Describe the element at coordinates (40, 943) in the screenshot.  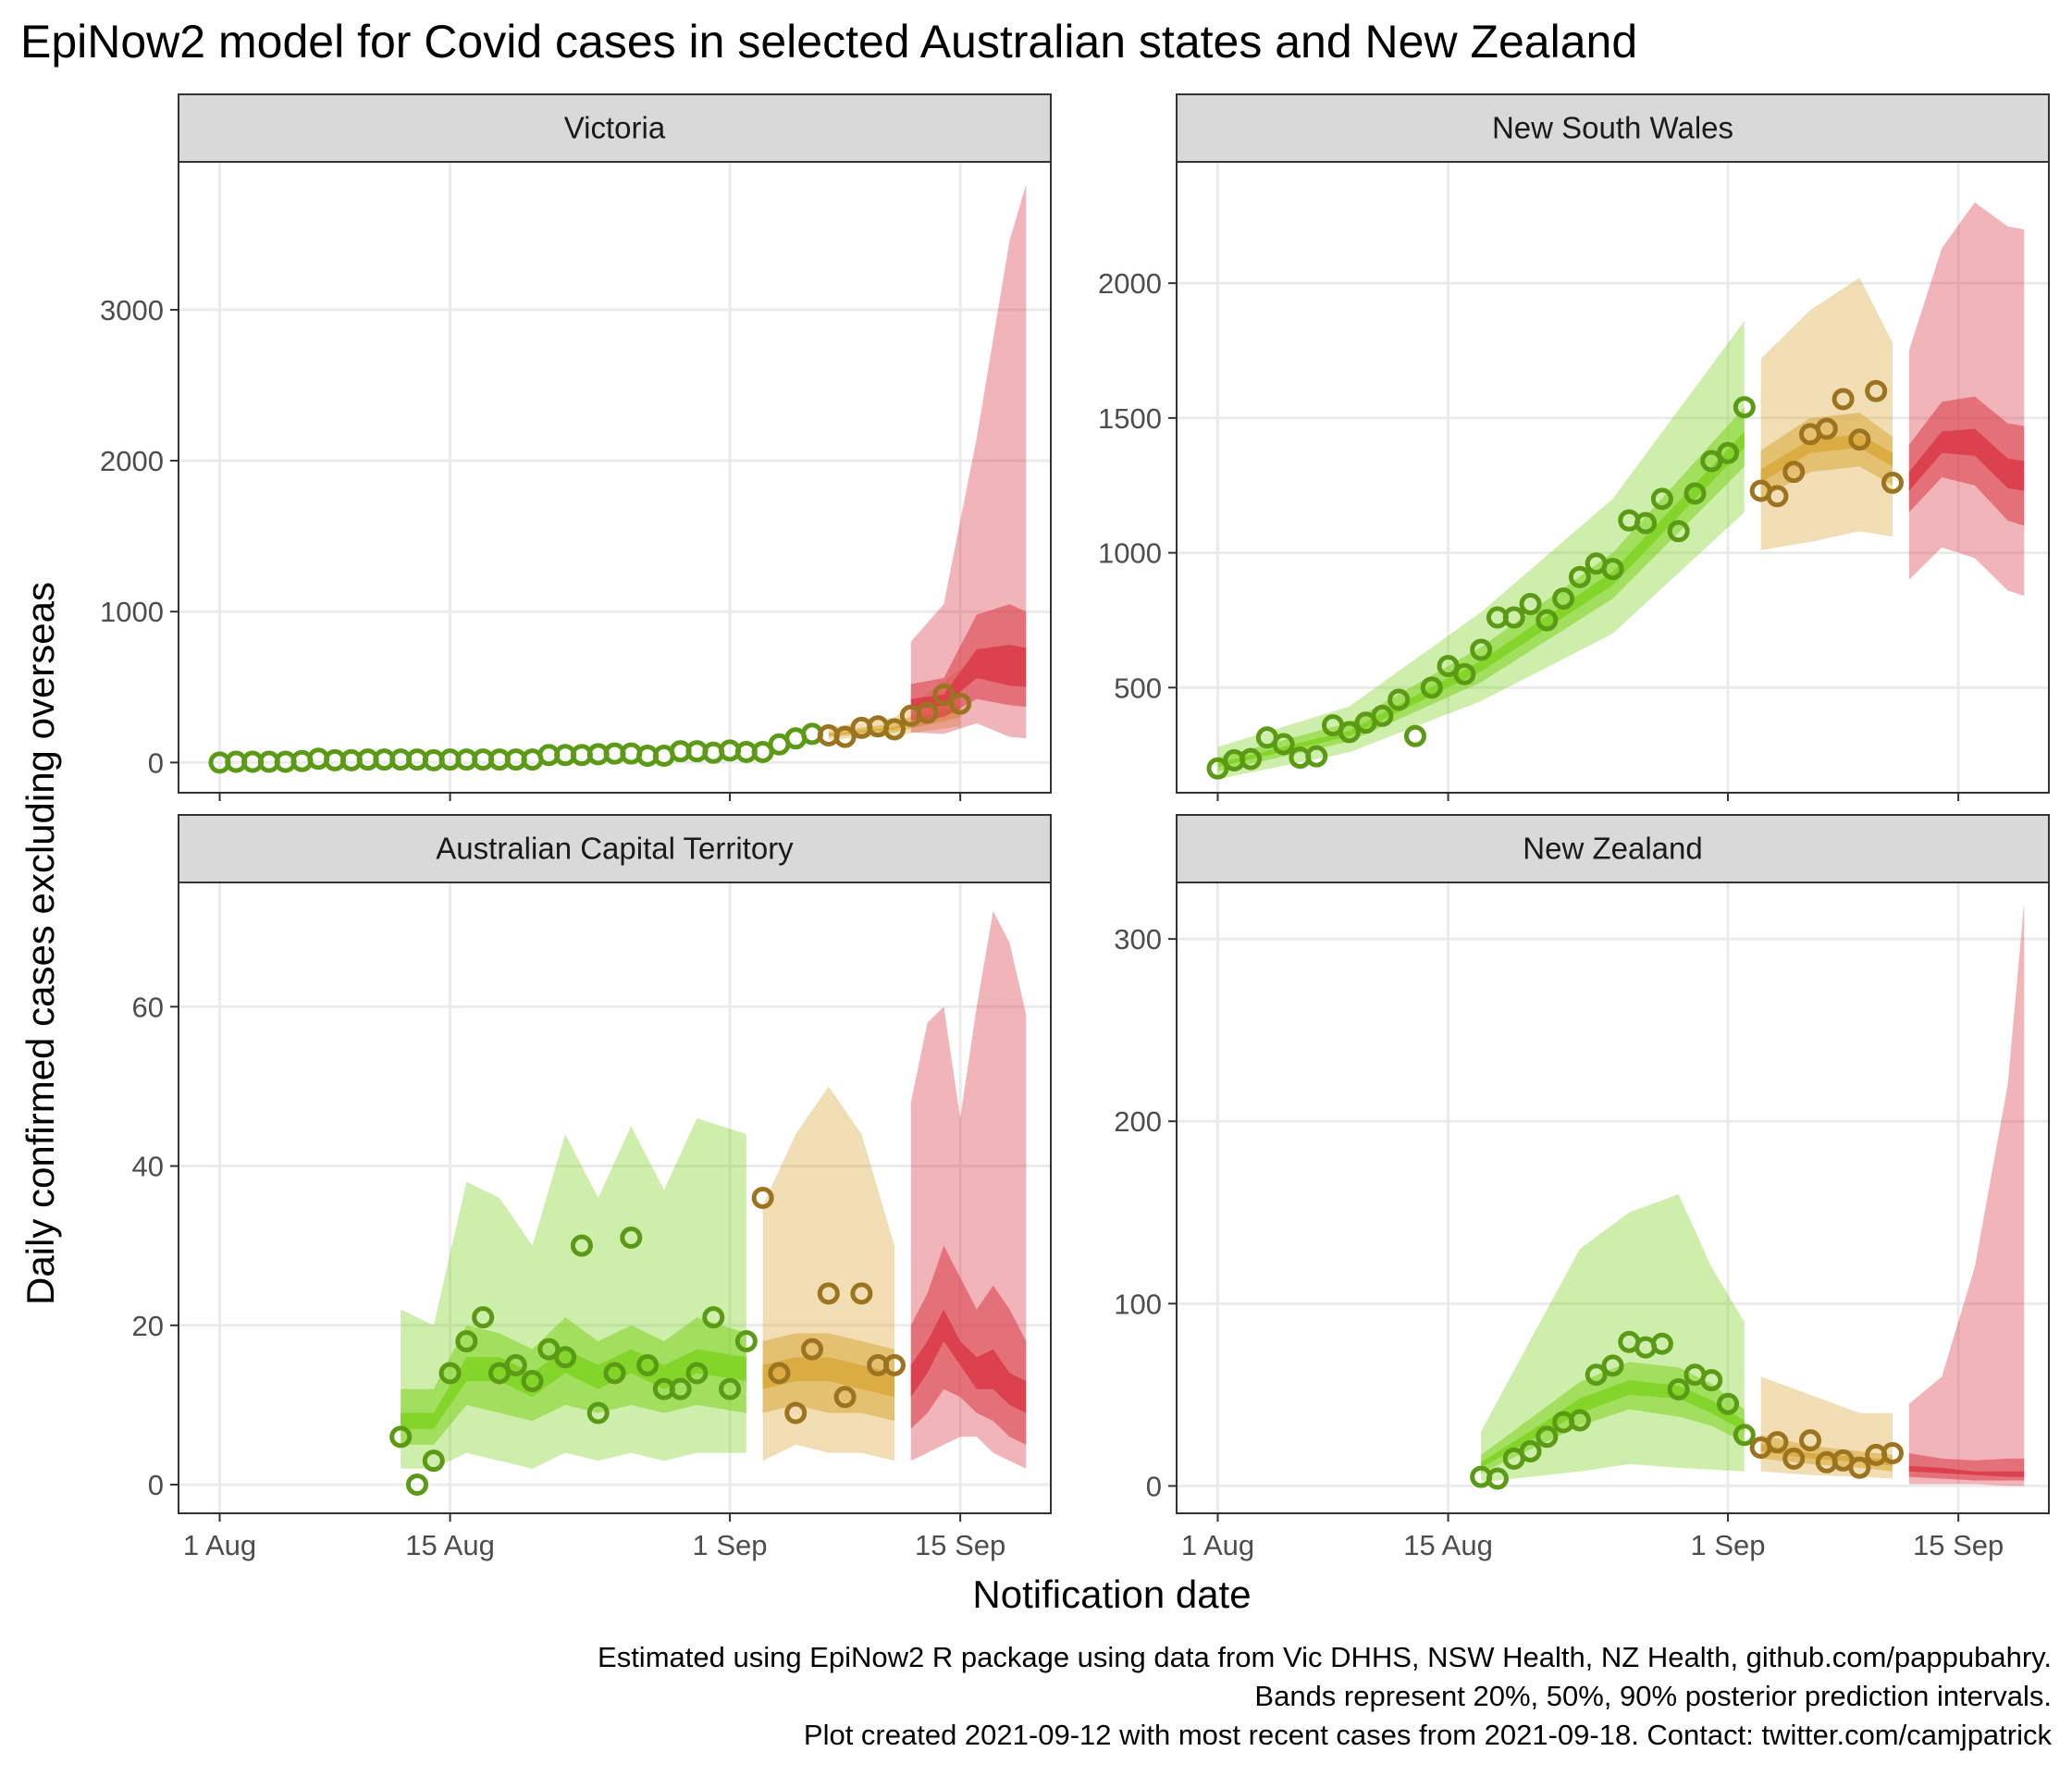
I see `y-axis-title: Daily confirmed cases excluding overseas` at that location.